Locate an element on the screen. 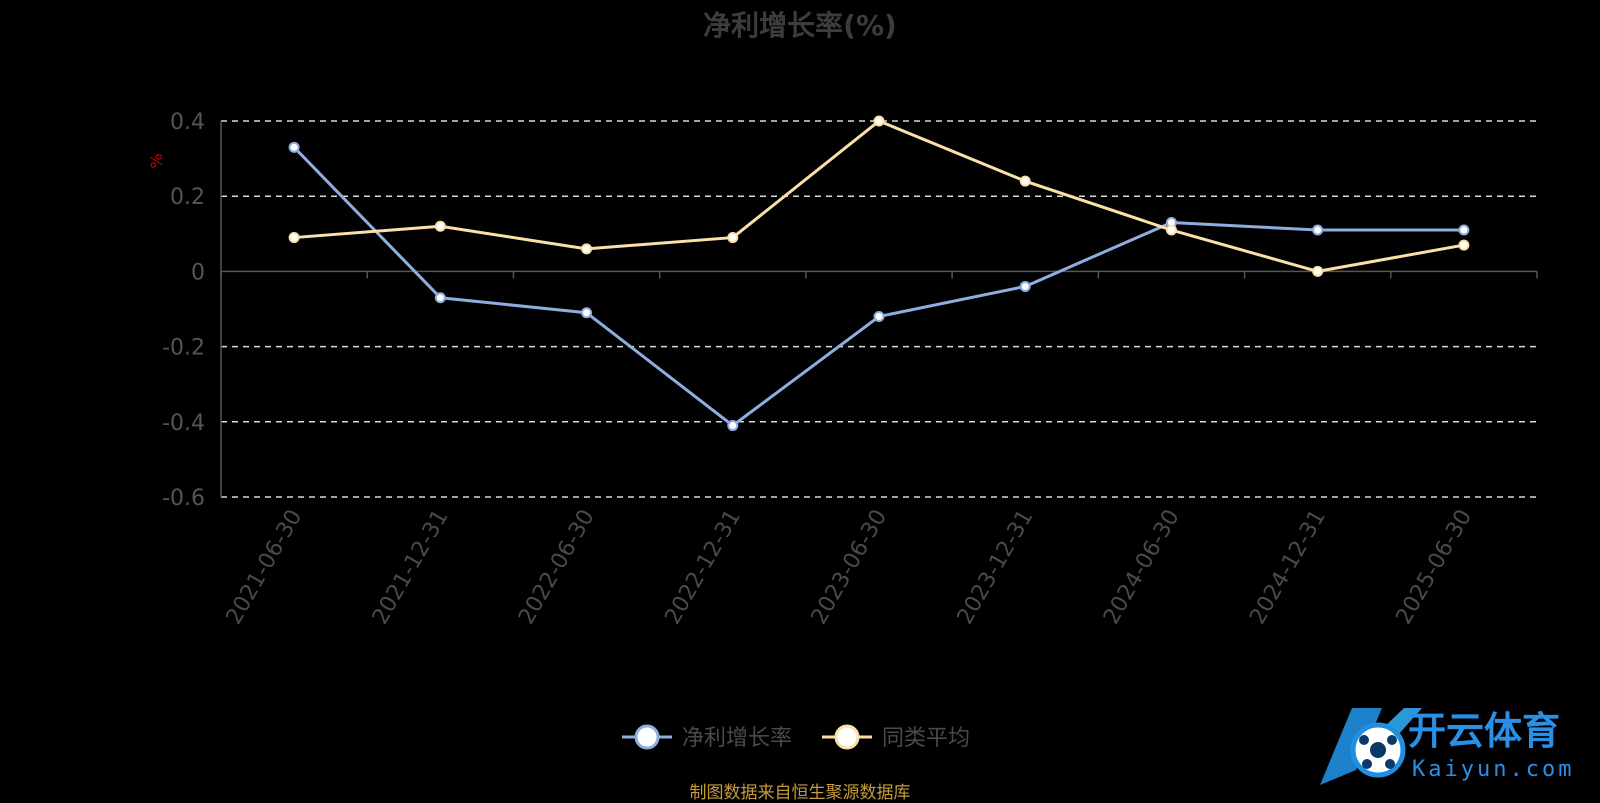 This screenshot has height=803, width=1600. y-tick-label: -0.6 is located at coordinates (183, 498).